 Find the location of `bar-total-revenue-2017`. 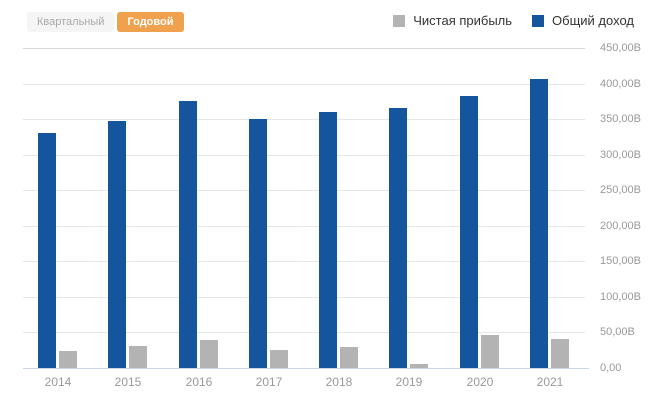

bar-total-revenue-2017 is located at coordinates (258, 243).